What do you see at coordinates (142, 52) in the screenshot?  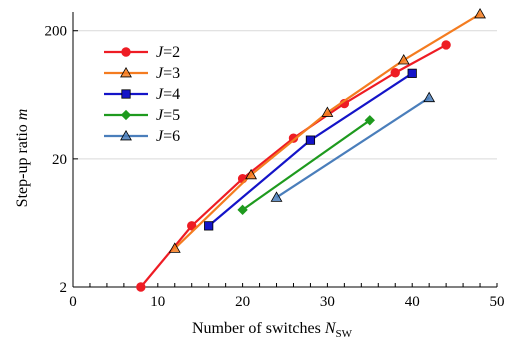 I see `legend-item-2: J=2` at bounding box center [142, 52].